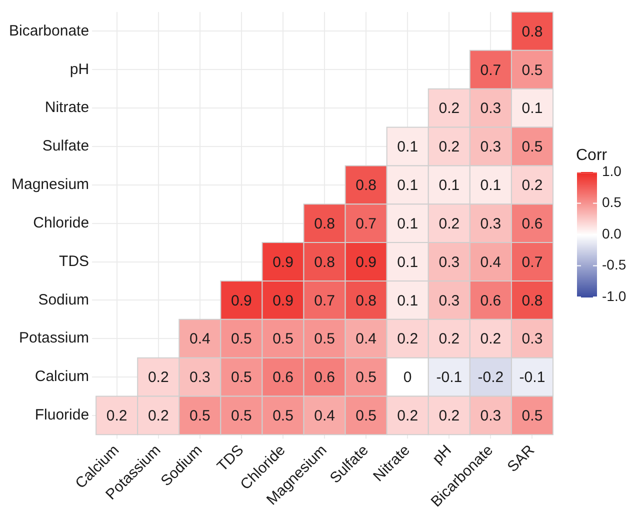 The height and width of the screenshot is (514, 641). Describe the element at coordinates (51, 185) in the screenshot. I see `y-tick-label: Magnesium` at that location.